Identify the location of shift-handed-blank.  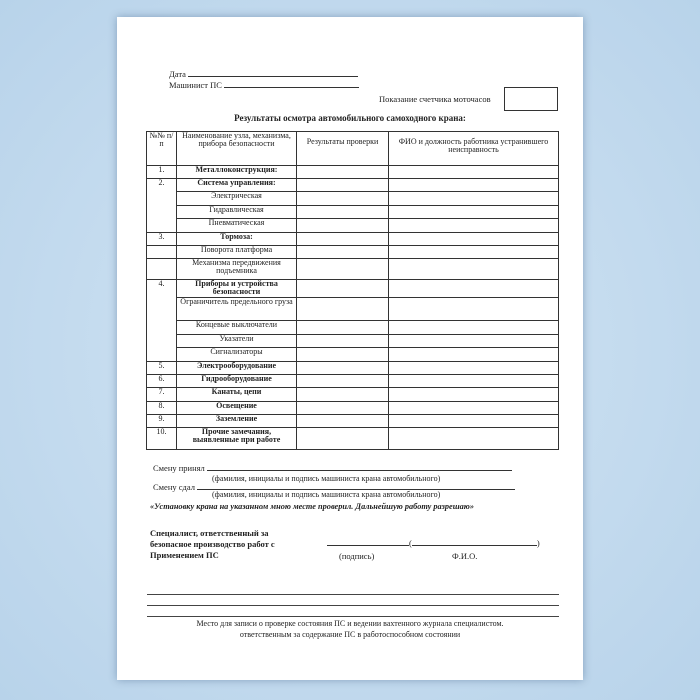
(356, 489).